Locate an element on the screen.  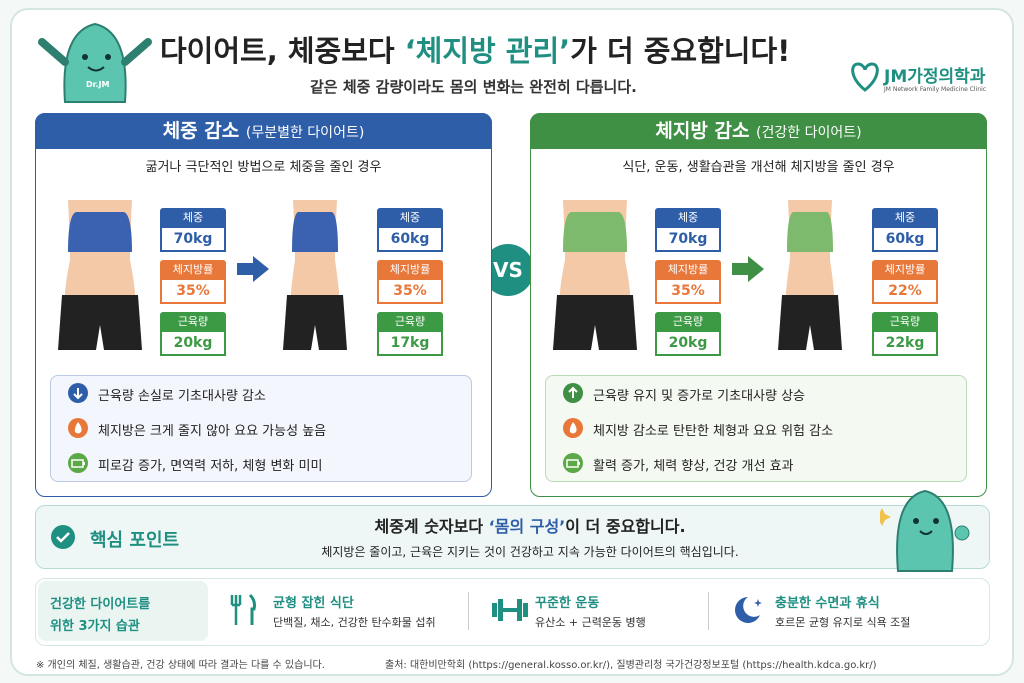
effect-text: 근육량 손실로 기초대사량 감소 is located at coordinates (182, 396).